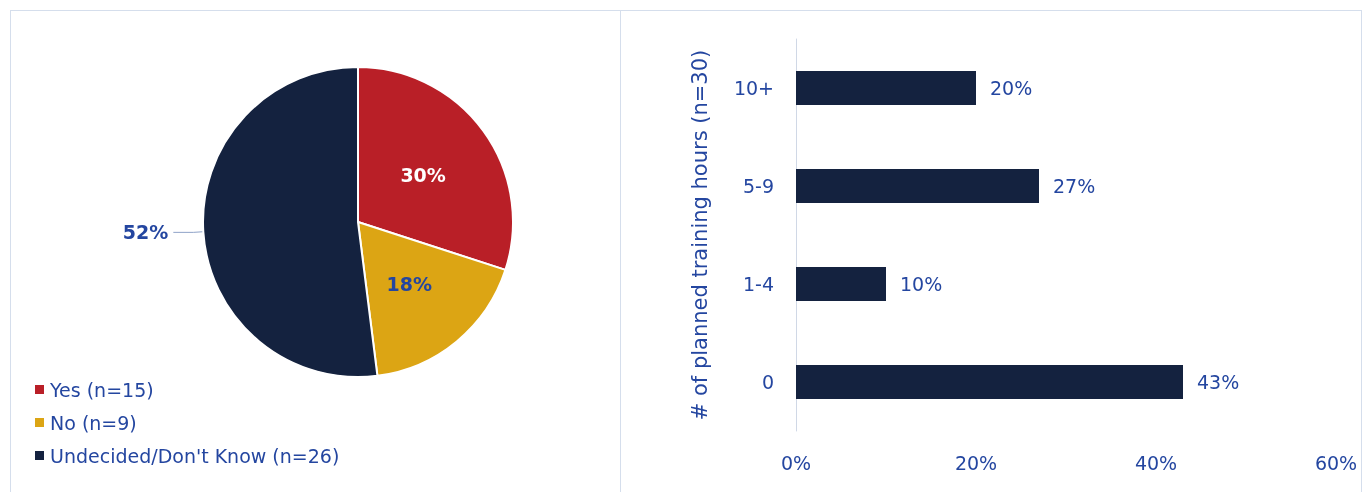  I want to click on y-tick-label: 0, so click(767, 382).